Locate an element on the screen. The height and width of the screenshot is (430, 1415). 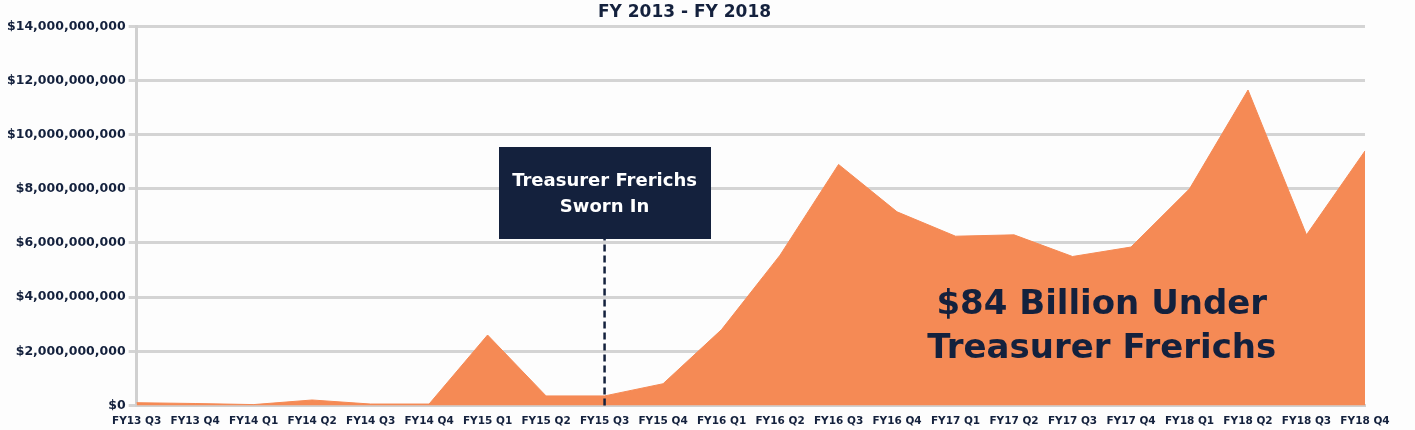
y-tick-label: $8,000,000,000 is located at coordinates (70, 188).